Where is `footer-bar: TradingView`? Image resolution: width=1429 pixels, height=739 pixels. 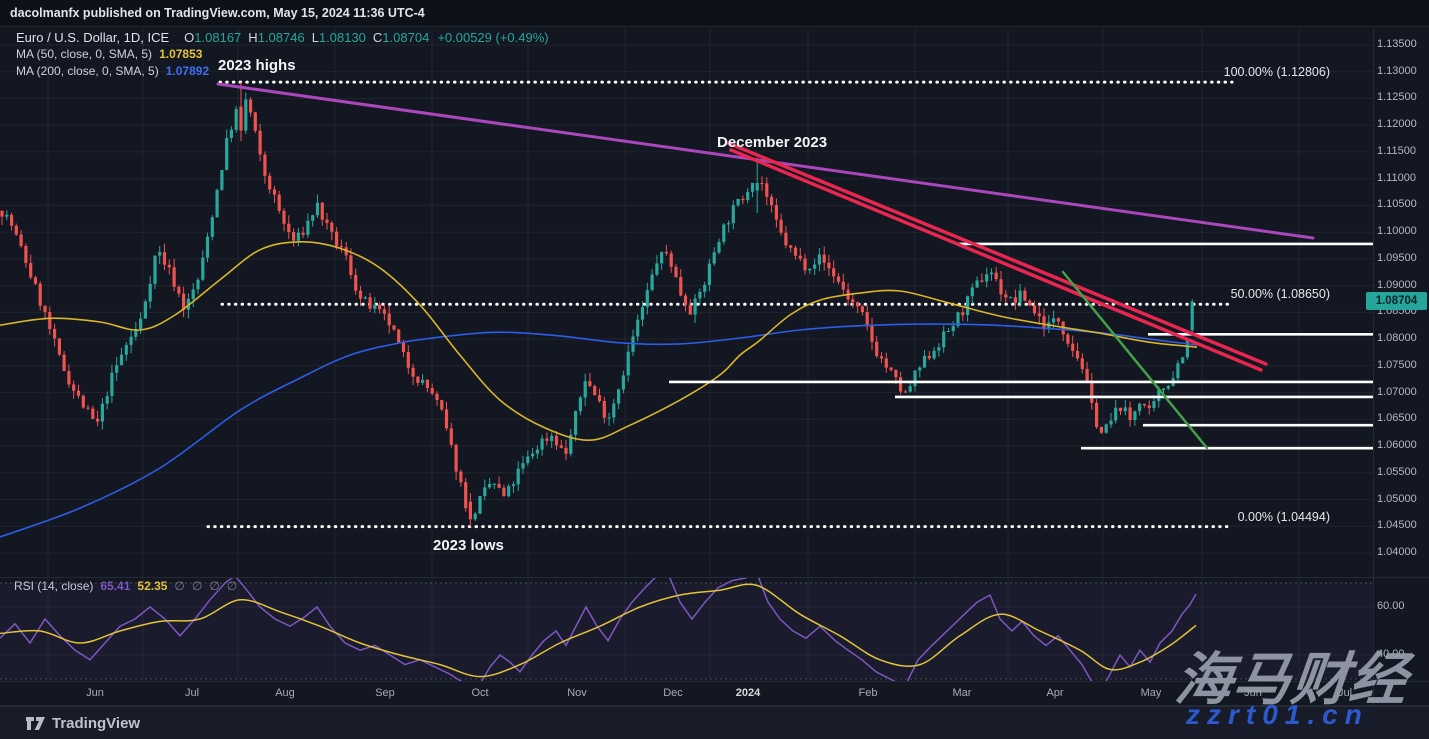 footer-bar: TradingView is located at coordinates (714, 722).